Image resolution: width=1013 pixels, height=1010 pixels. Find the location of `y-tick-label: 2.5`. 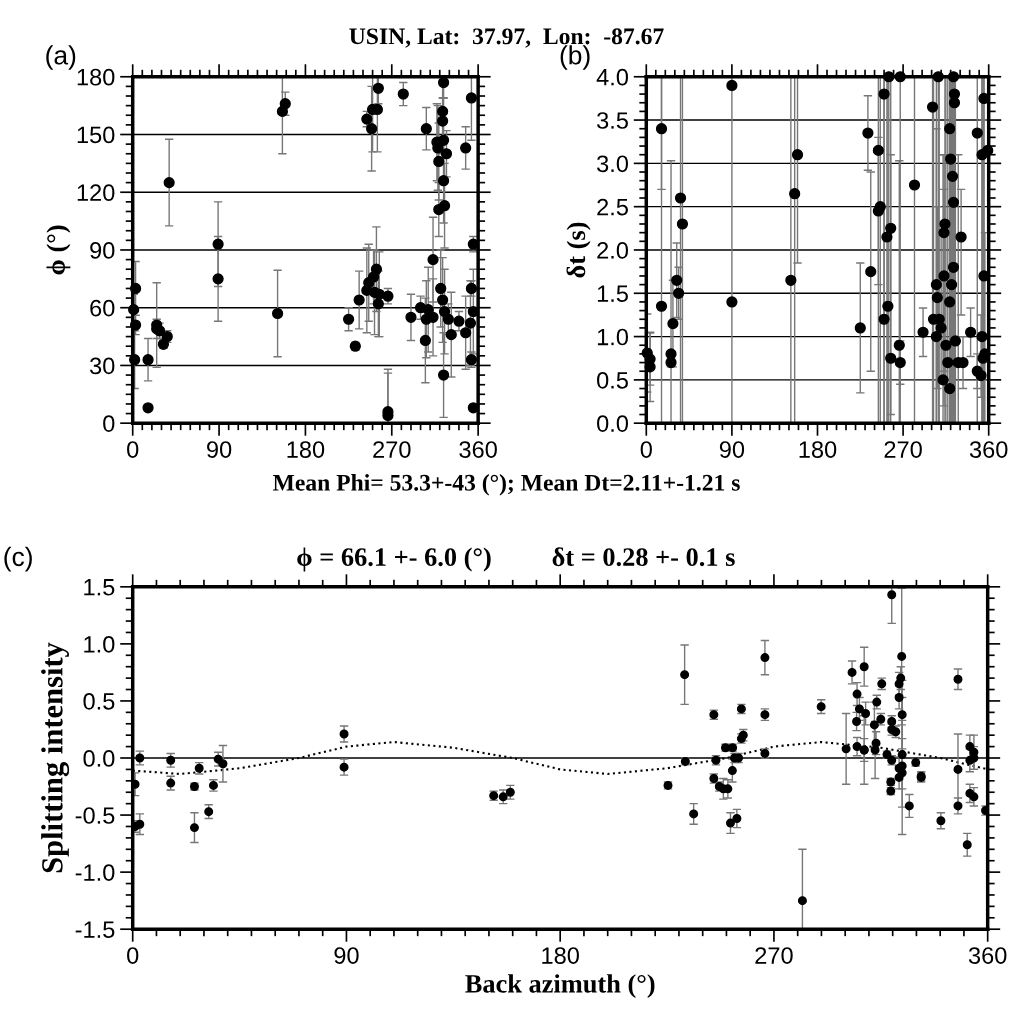

y-tick-label: 2.5 is located at coordinates (612, 207).